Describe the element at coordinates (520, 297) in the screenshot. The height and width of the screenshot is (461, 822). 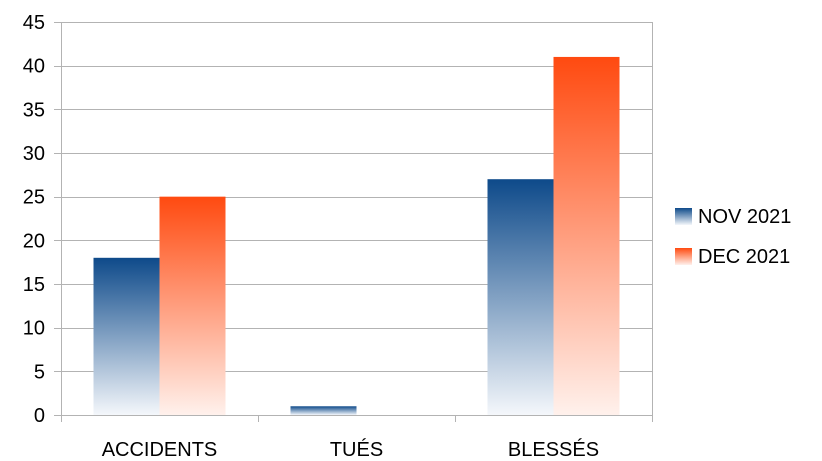
I see `bar-nov-2021-blesses` at that location.